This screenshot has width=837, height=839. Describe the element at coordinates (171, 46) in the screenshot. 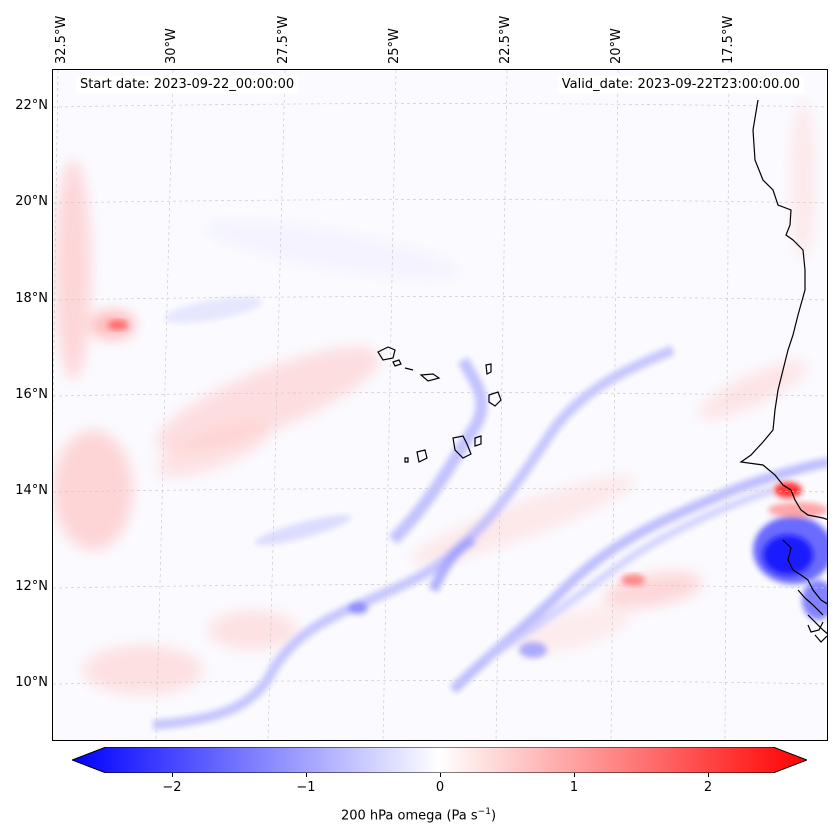

I see `lon-label-30w: 30°W` at that location.